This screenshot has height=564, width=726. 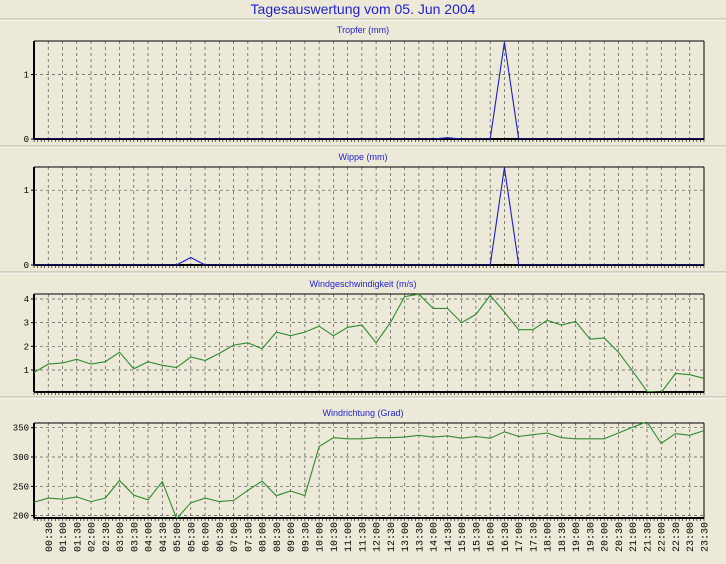 What do you see at coordinates (620, 537) in the screenshot?
I see `x-tick-label: 20:30` at bounding box center [620, 537].